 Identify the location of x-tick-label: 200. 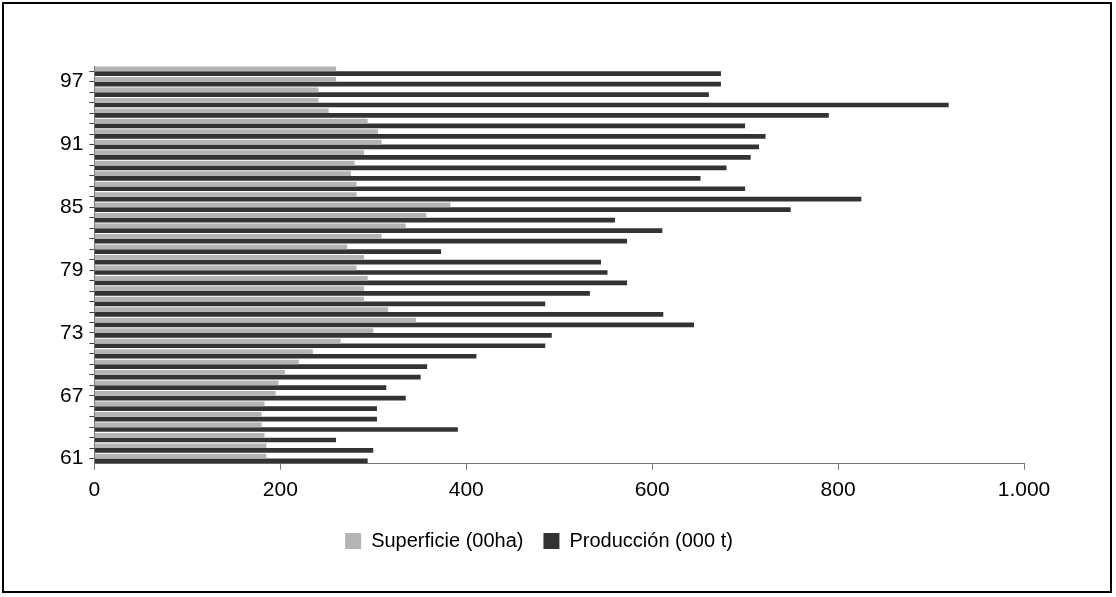
(280, 489).